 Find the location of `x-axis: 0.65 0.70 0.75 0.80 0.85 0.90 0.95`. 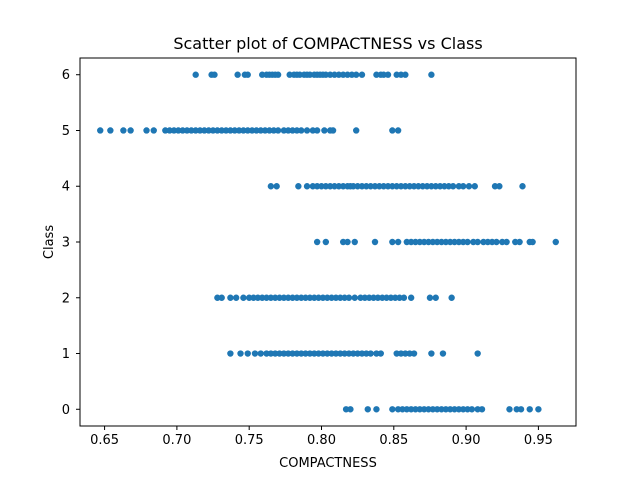

x-axis: 0.65 0.70 0.75 0.80 0.85 0.90 0.95 is located at coordinates (321, 437).